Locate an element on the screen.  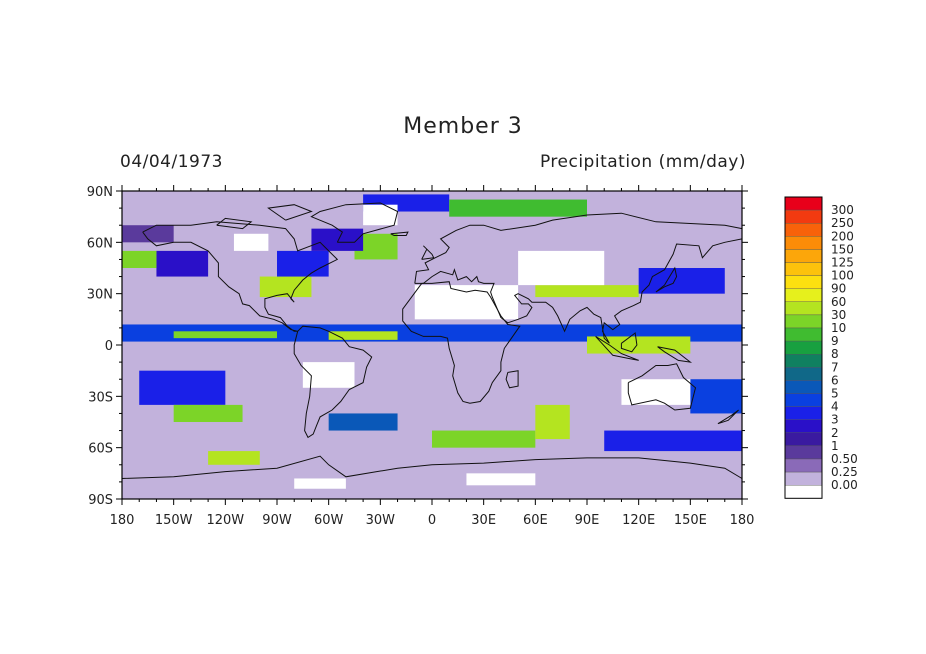
colorbar-label: 1 is located at coordinates (835, 446).